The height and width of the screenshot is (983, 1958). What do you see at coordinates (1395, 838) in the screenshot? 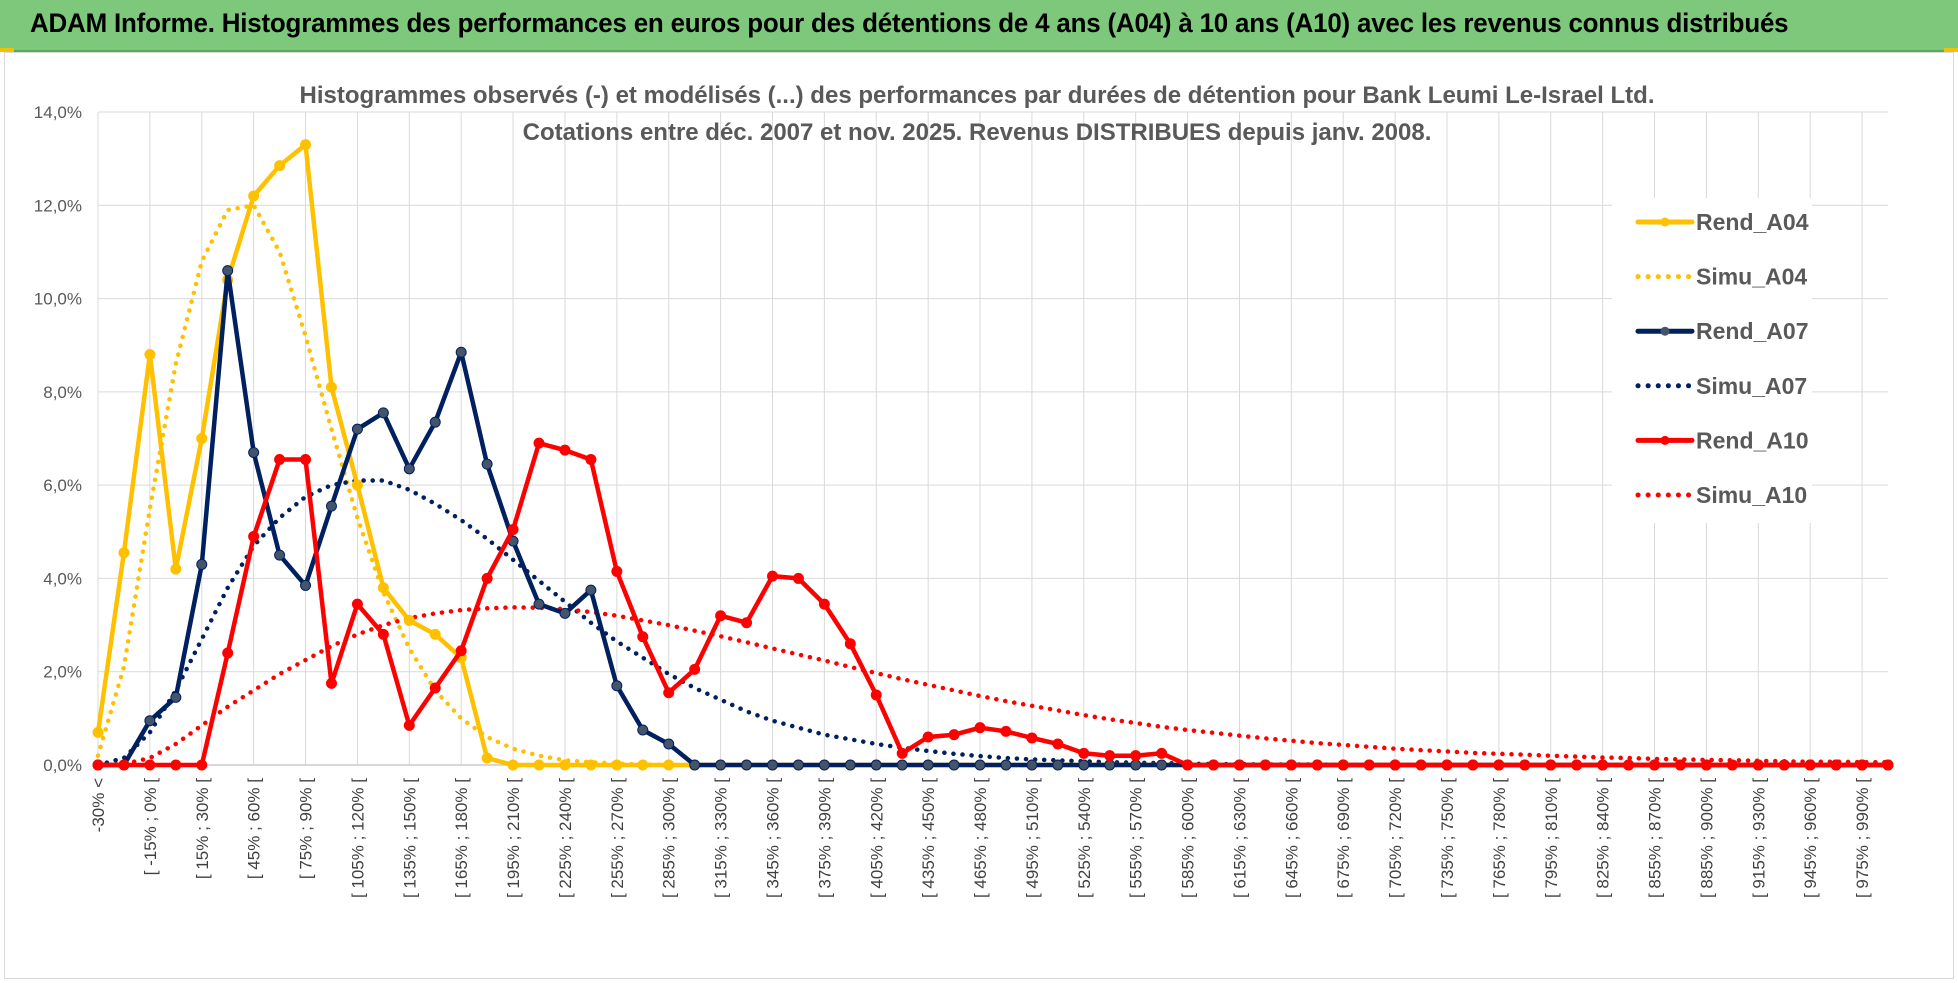
I see `x-tick-label: [ 705% ; 720% [` at bounding box center [1395, 838].